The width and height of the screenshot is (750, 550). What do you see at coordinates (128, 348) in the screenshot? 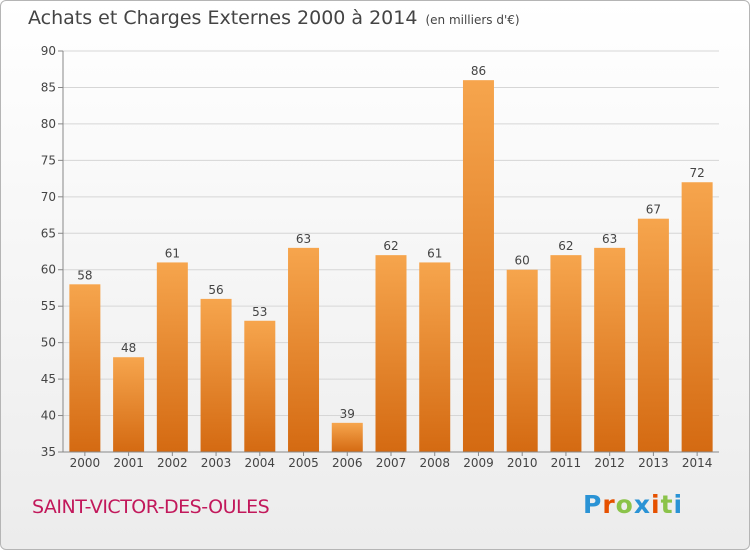
I see `bar-value-label: 48` at bounding box center [128, 348].